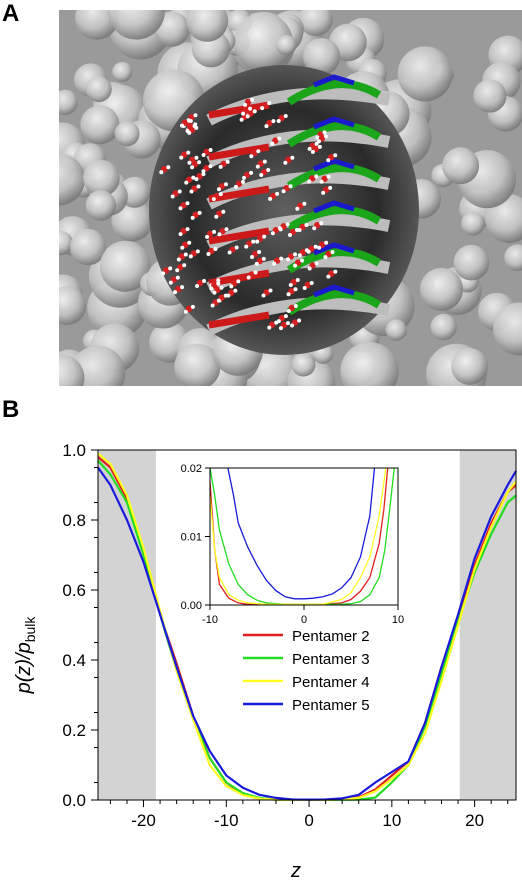  I want to click on y-tick-label: 0.0, so click(74, 800).